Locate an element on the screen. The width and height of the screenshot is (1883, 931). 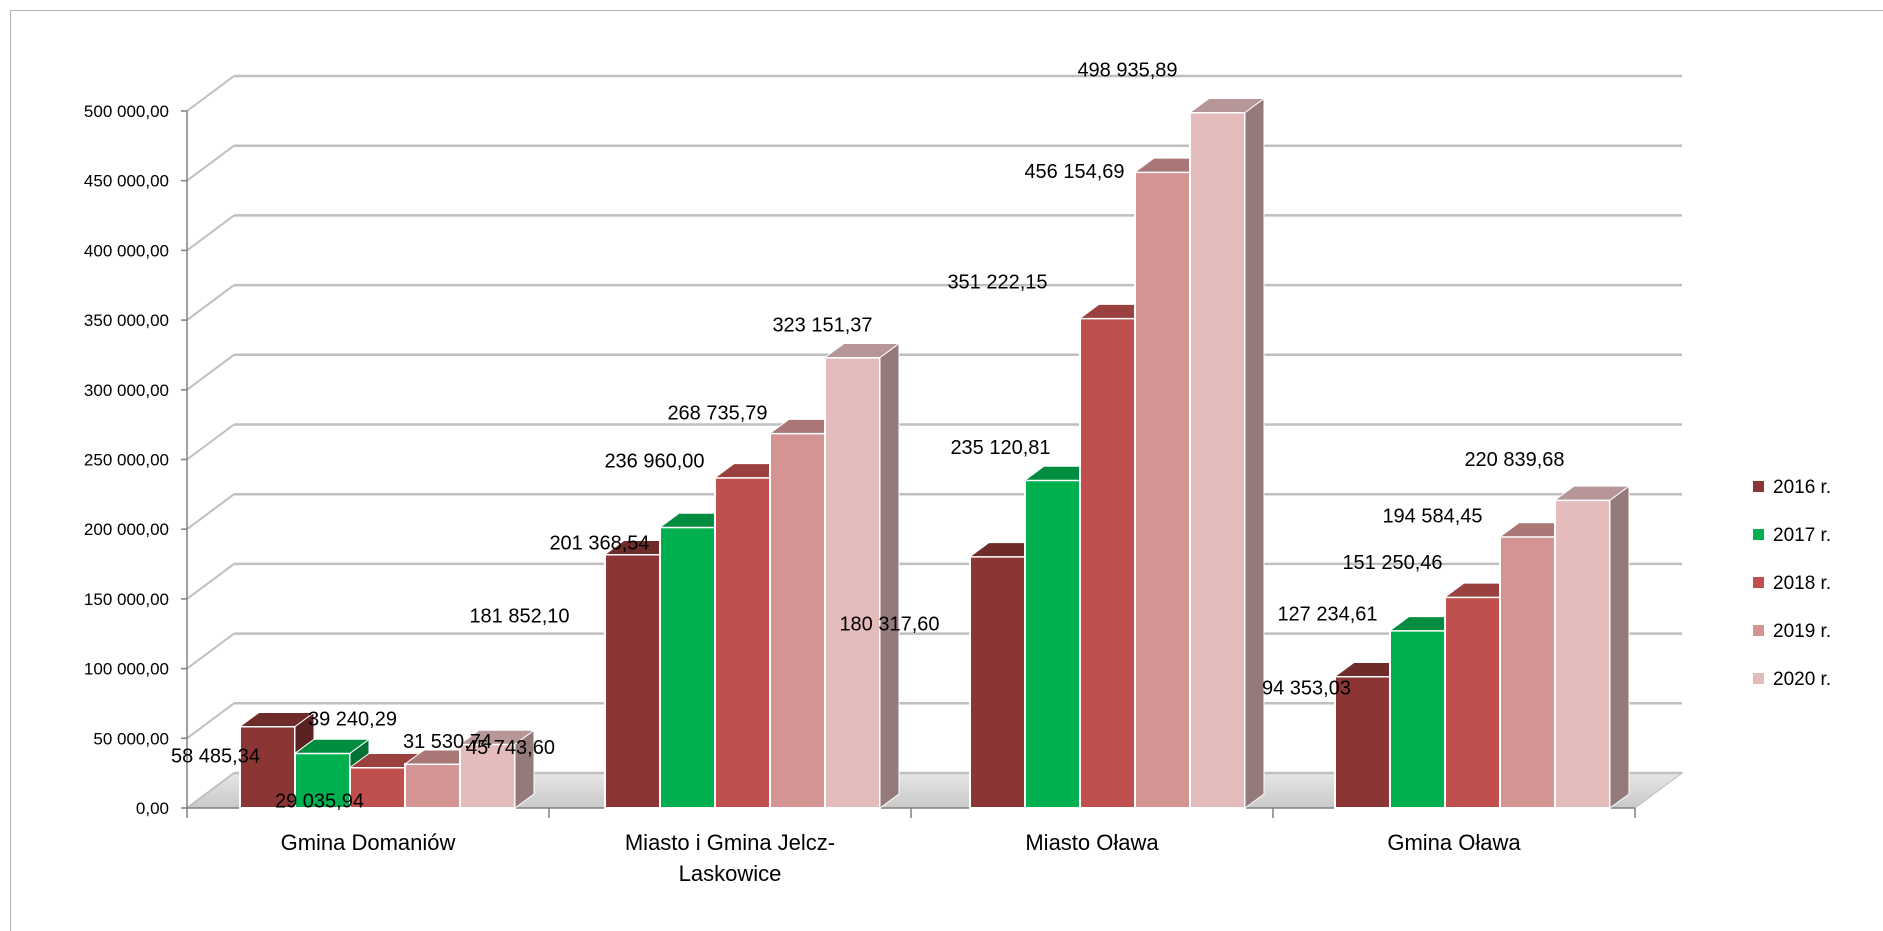
y-tick-label: 0,00 is located at coordinates (152, 808).